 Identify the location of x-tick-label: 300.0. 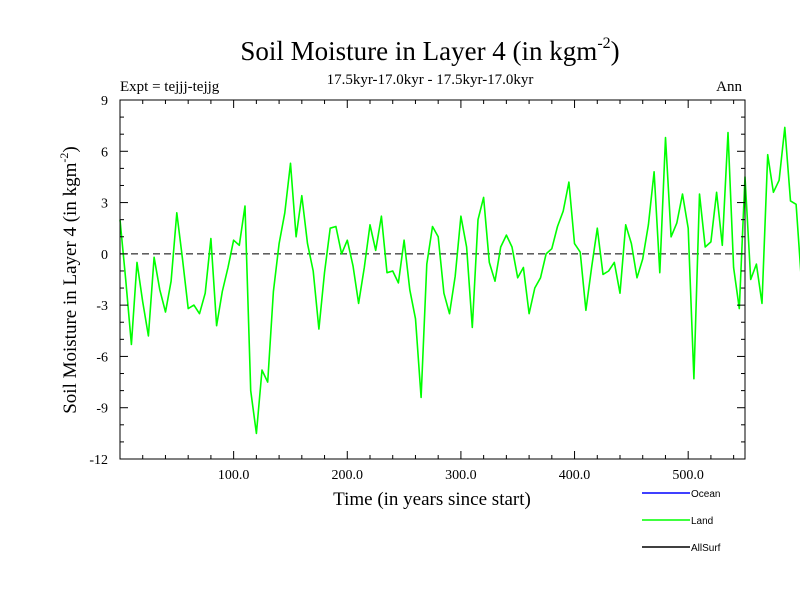
(461, 475).